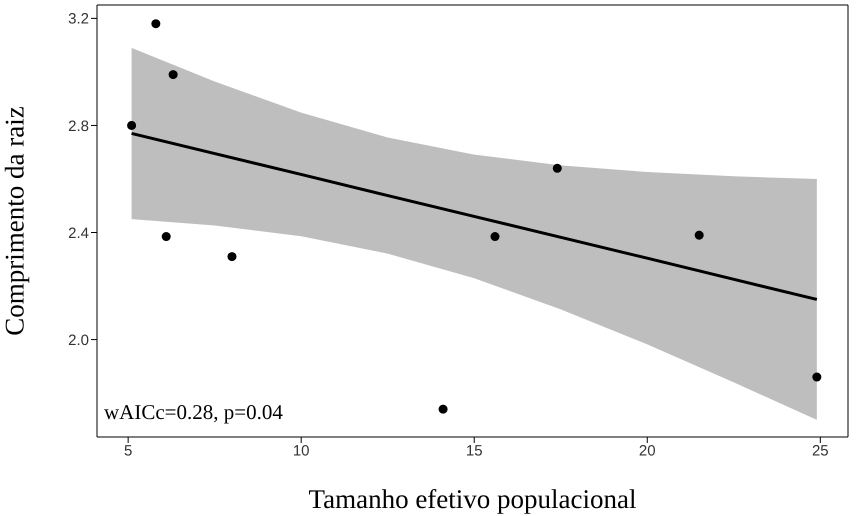 This screenshot has height=516, width=857. Describe the element at coordinates (820, 451) in the screenshot. I see `x-tick-label: 25` at that location.